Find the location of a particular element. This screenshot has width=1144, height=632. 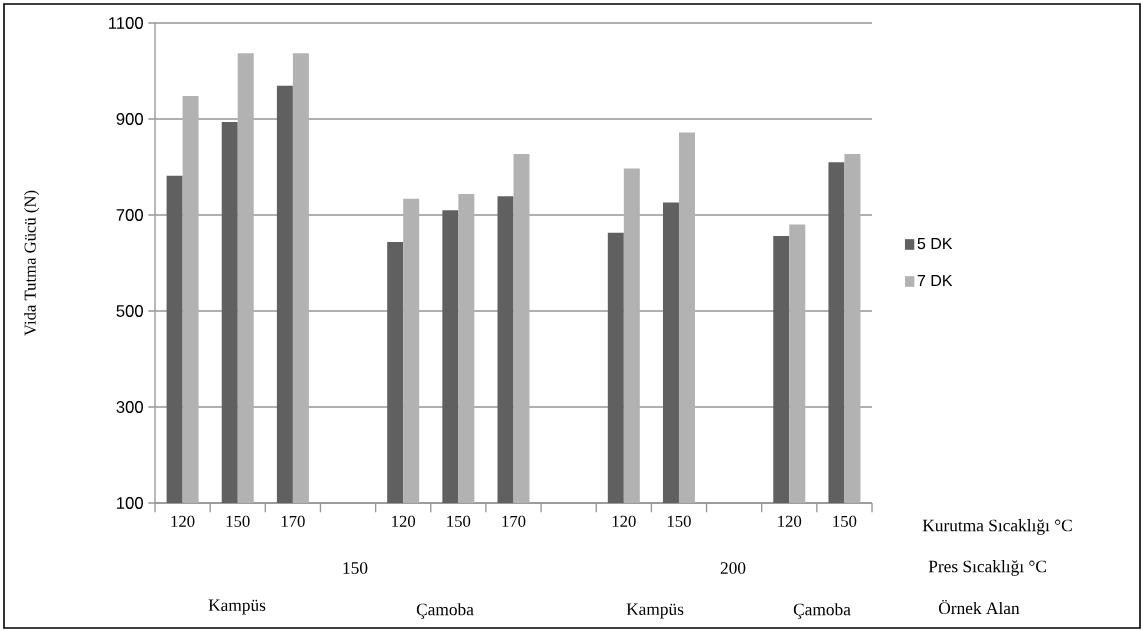

legend-label: 5 DK is located at coordinates (935, 244).